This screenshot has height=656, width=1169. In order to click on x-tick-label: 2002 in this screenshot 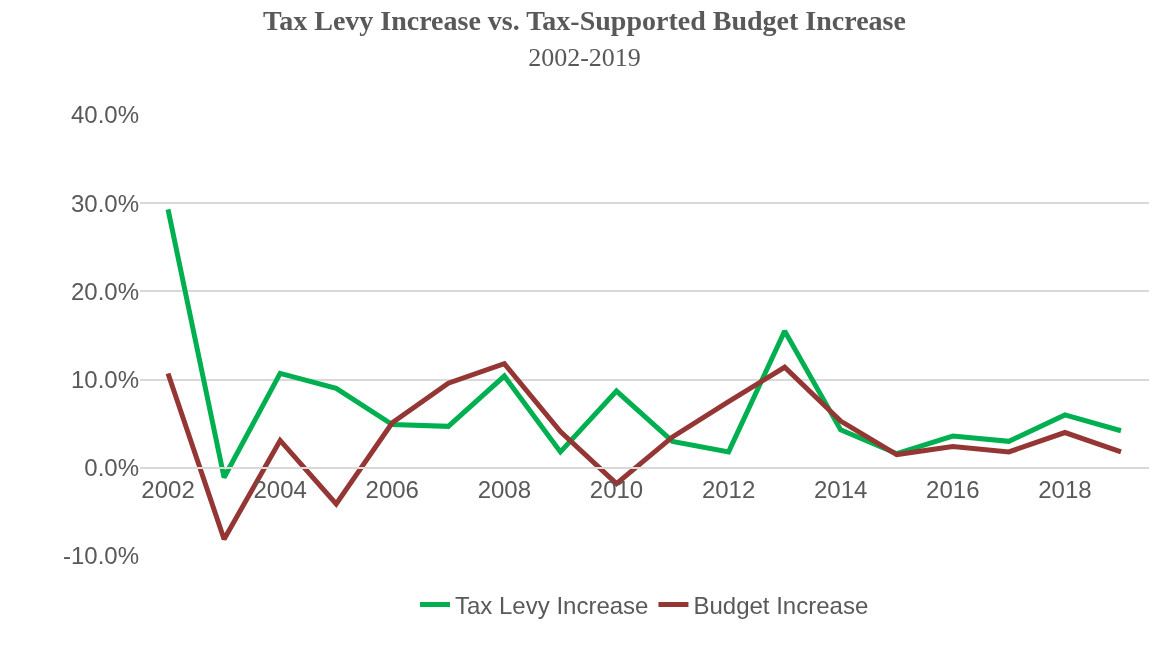, I will do `click(168, 489)`.